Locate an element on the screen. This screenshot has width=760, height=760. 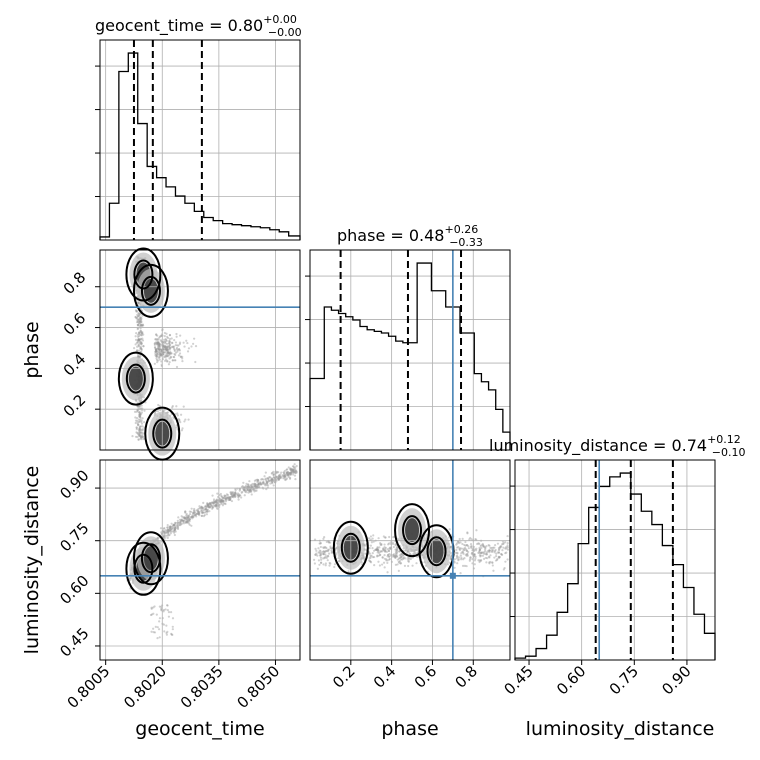
xtick-label-phase-2: 0.6 is located at coordinates (426, 677).